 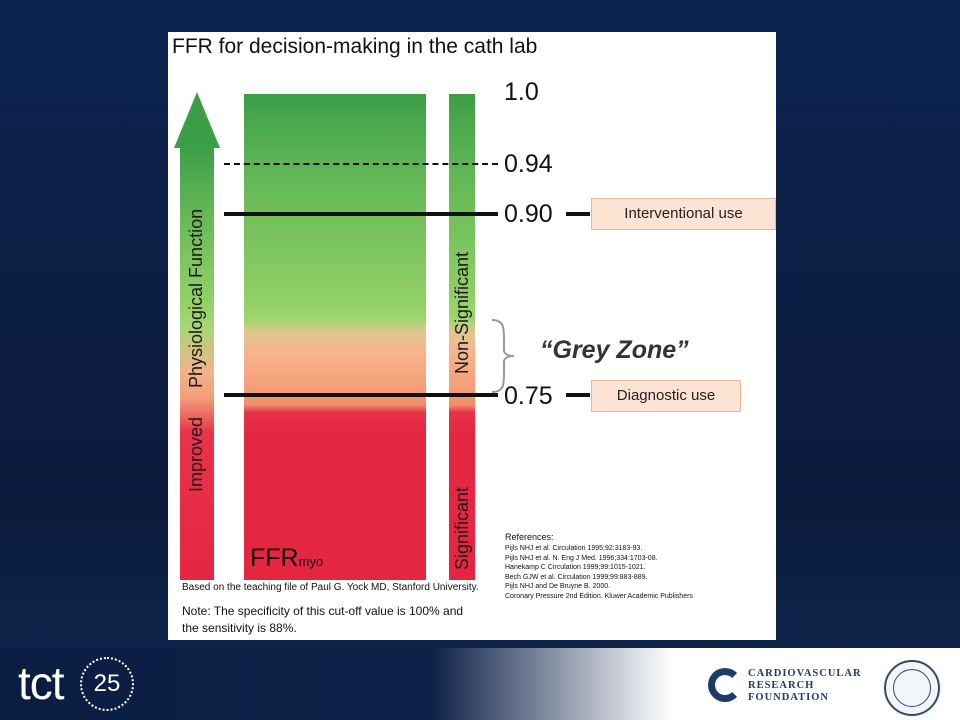 What do you see at coordinates (503, 356) in the screenshot?
I see `grey-zone-brace-icon` at bounding box center [503, 356].